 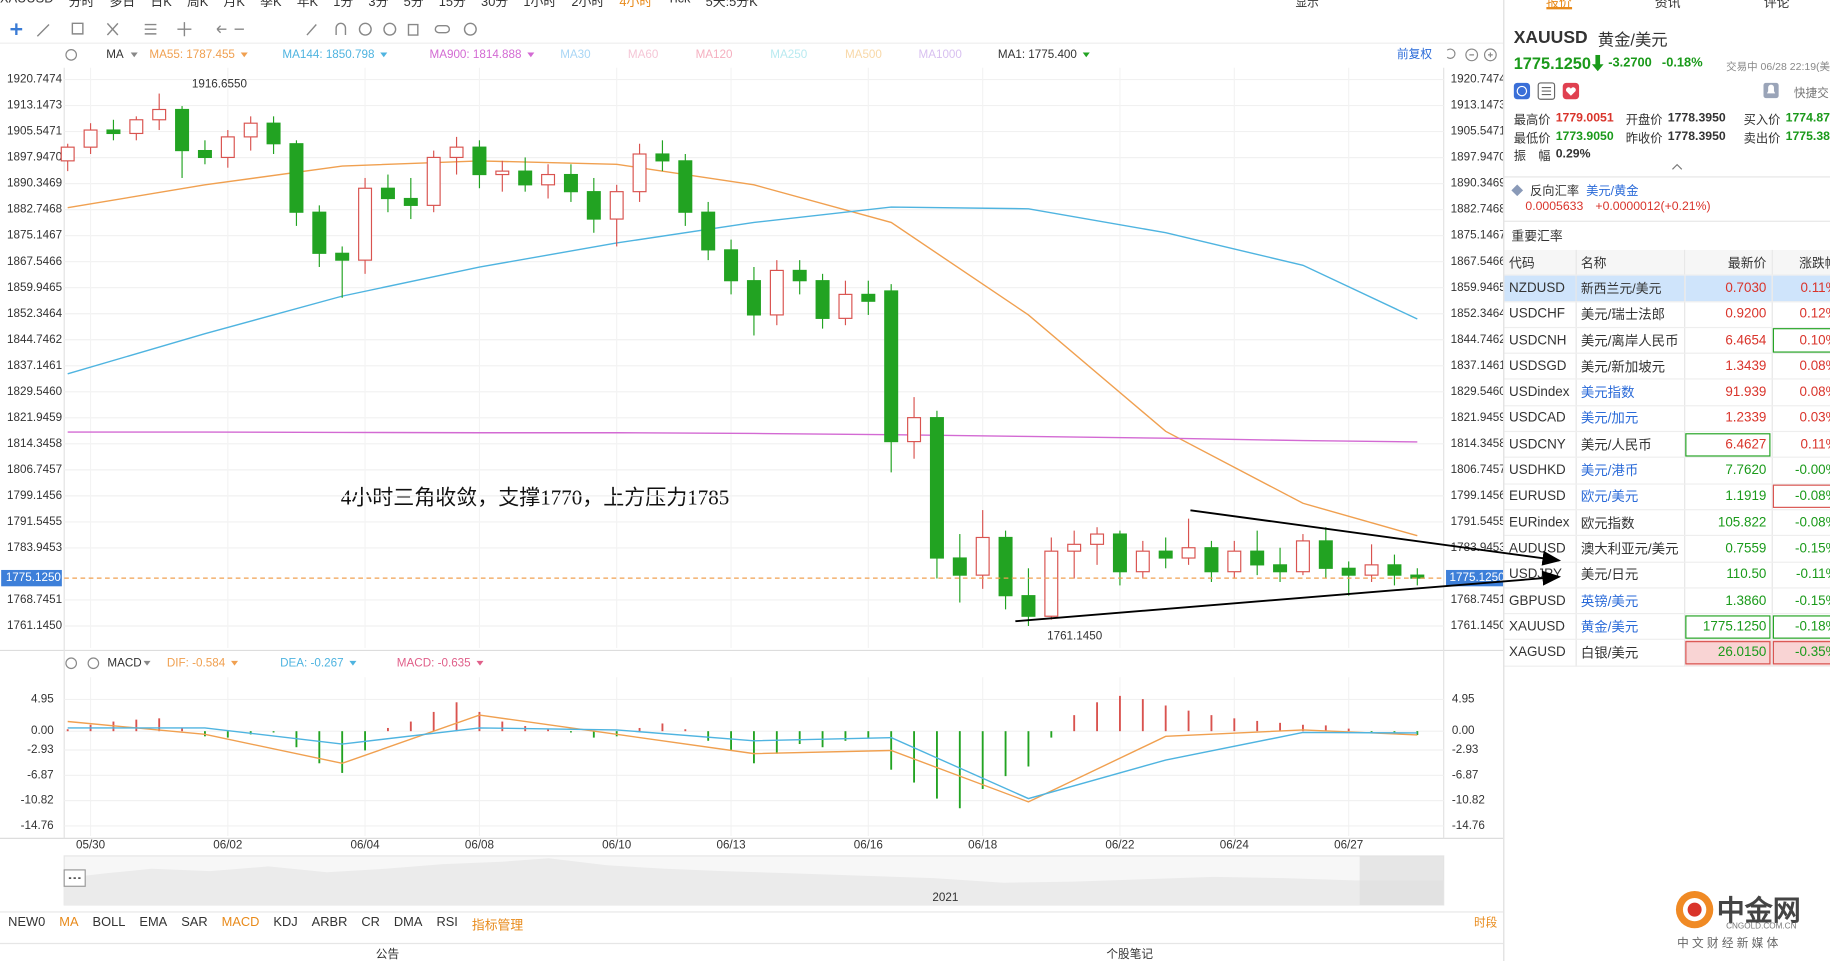 I want to click on period-button: 周K, so click(x=197, y=5).